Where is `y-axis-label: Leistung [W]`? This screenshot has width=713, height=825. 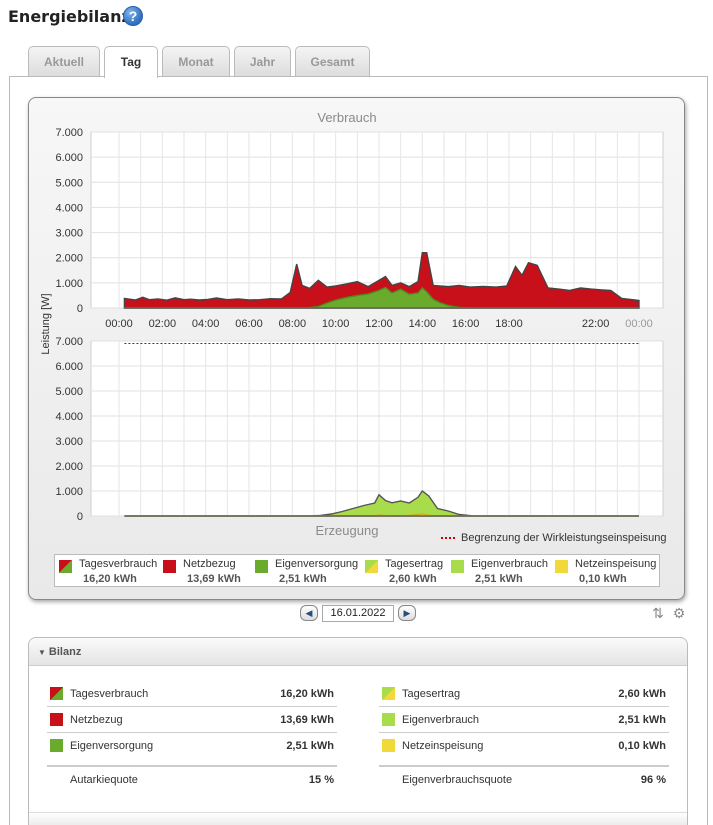 y-axis-label: Leistung [W] is located at coordinates (46, 323).